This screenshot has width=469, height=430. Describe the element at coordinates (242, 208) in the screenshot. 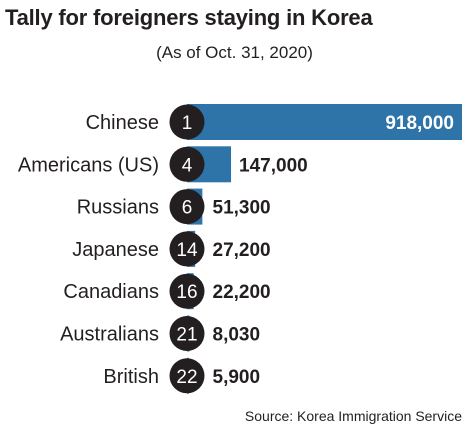

I see `value-label: 51,300` at that location.